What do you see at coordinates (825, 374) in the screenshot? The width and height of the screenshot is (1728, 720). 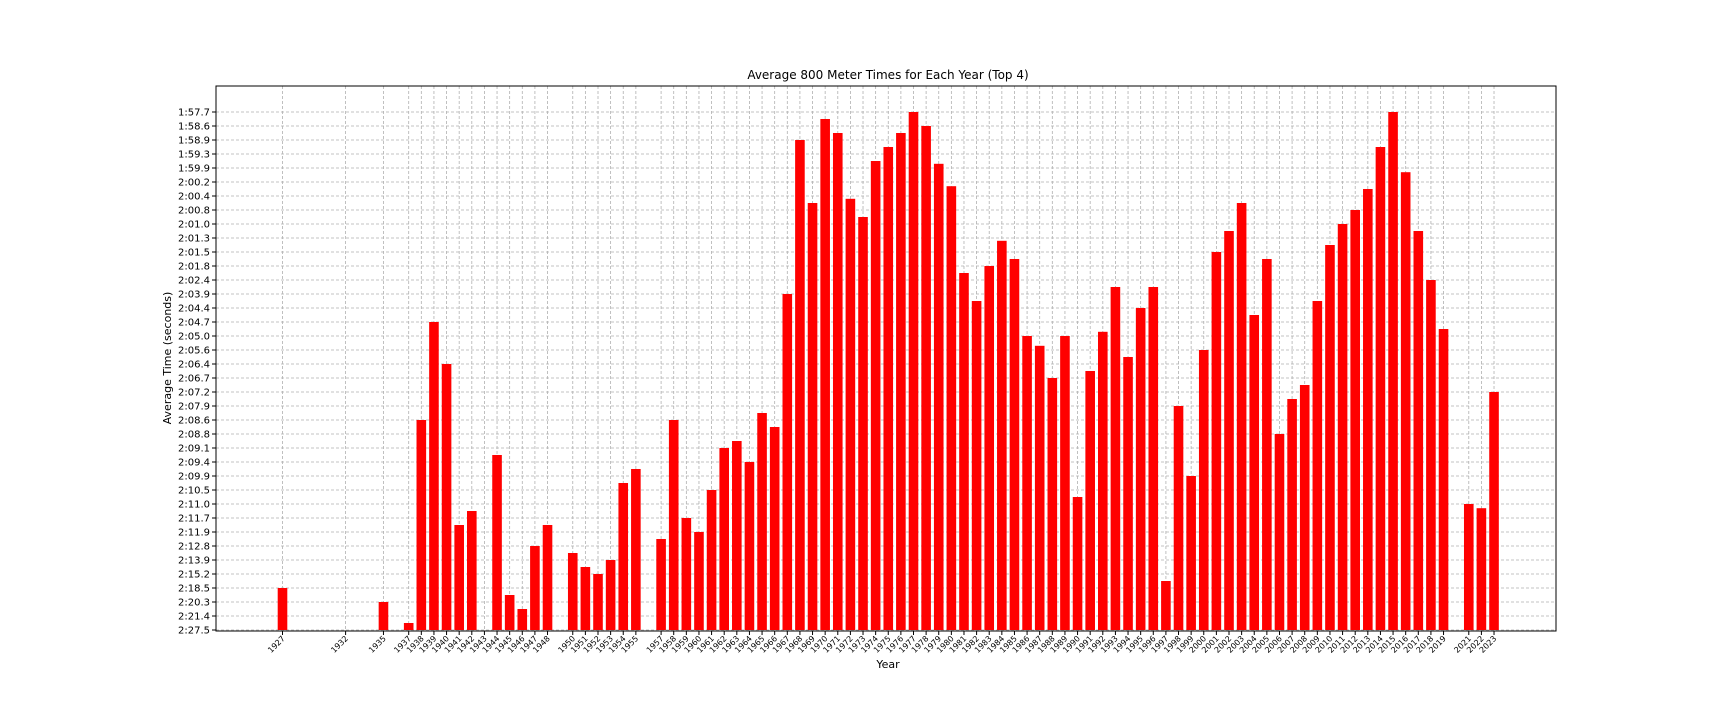 I see `bar-1970` at bounding box center [825, 374].